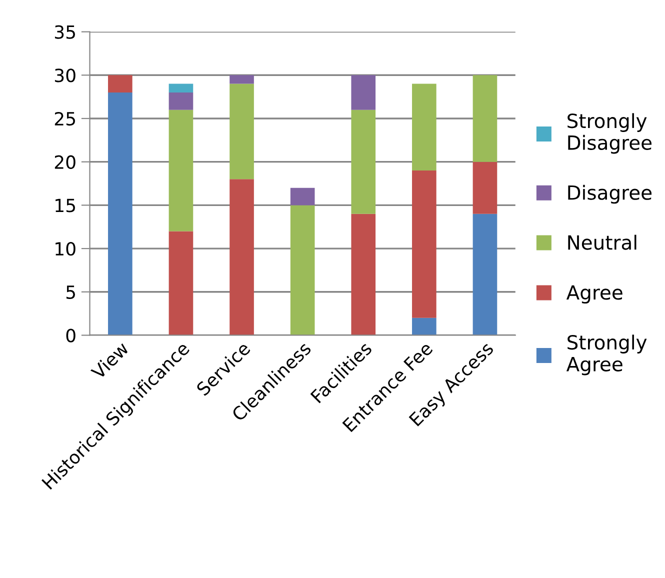  What do you see at coordinates (610, 133) in the screenshot?
I see `legend-label: Strongly Disagree` at bounding box center [610, 133].